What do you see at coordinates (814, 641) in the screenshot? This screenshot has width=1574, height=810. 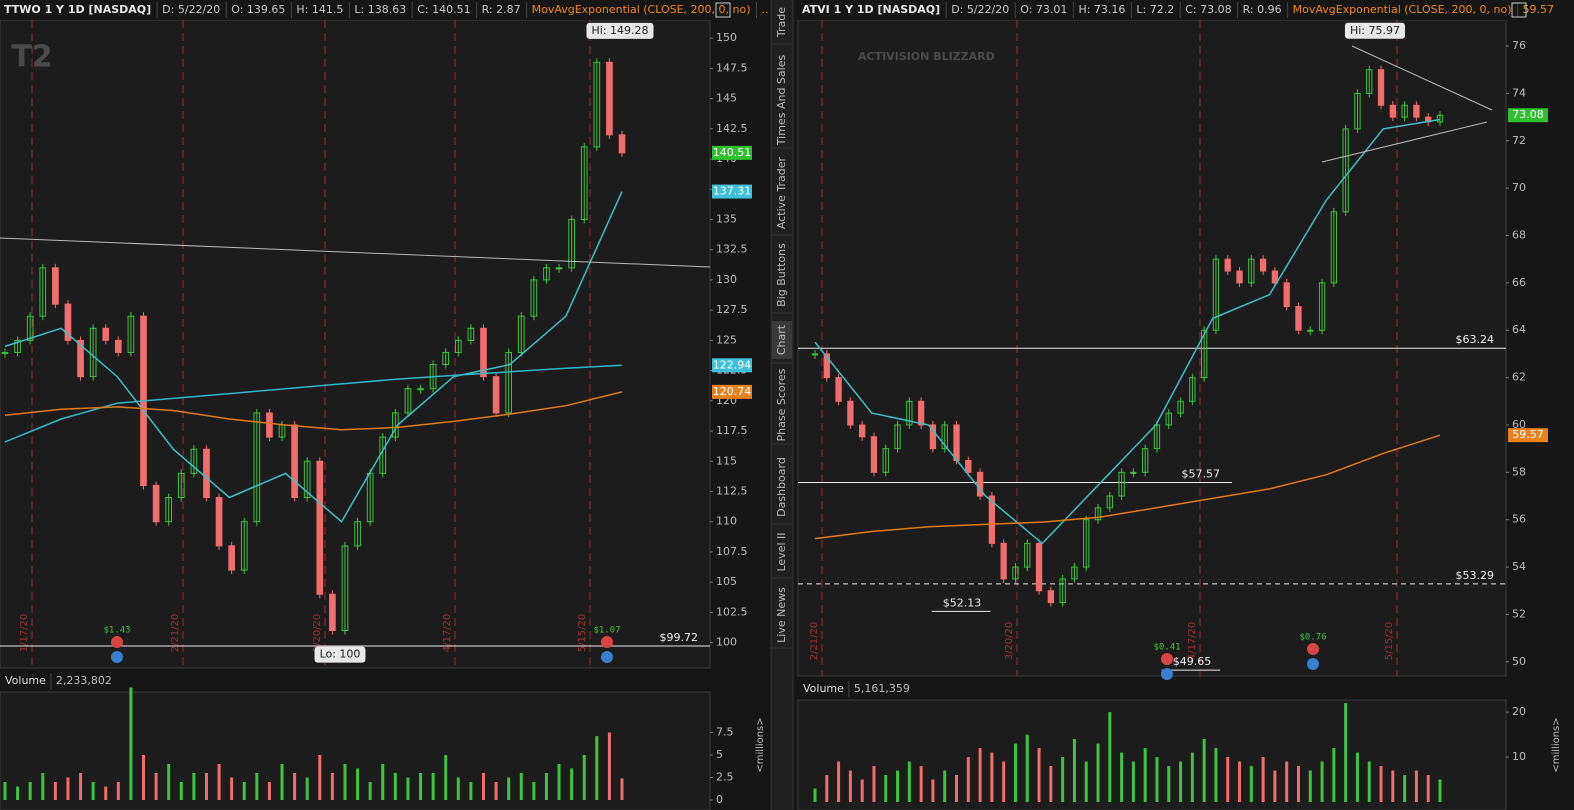 I see `date-label: 2/21/20` at bounding box center [814, 641].